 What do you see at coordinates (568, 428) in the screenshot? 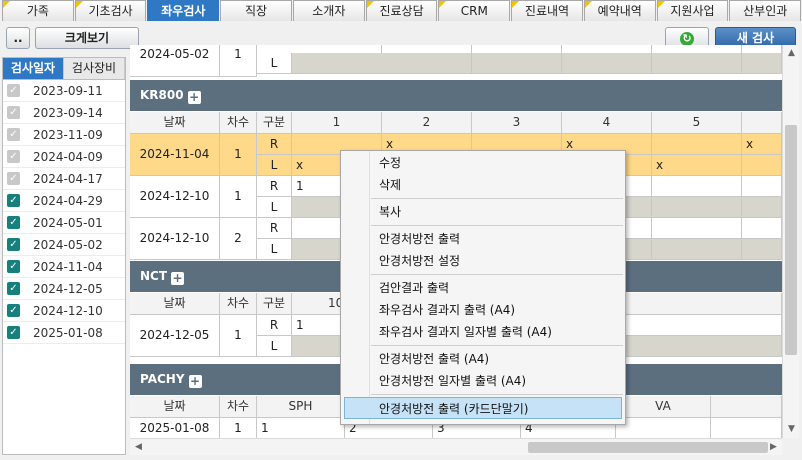
I see `value-cell: 4` at bounding box center [568, 428].